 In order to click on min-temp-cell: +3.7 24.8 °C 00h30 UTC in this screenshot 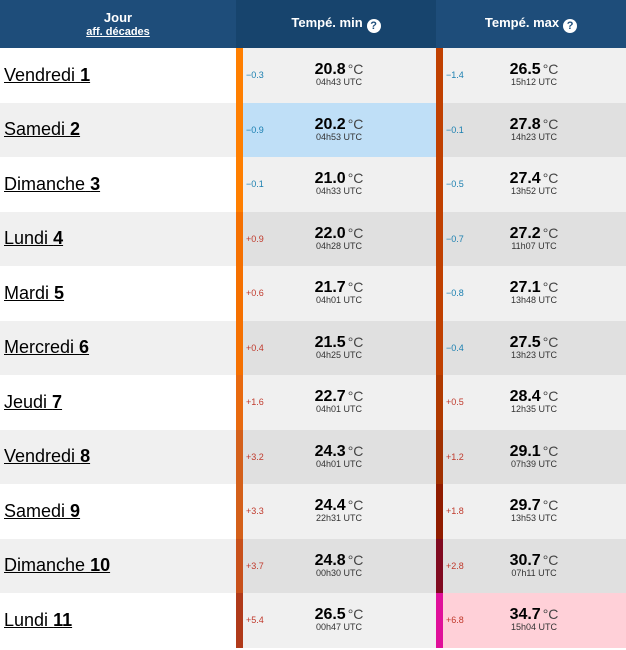, I will do `click(336, 565)`.